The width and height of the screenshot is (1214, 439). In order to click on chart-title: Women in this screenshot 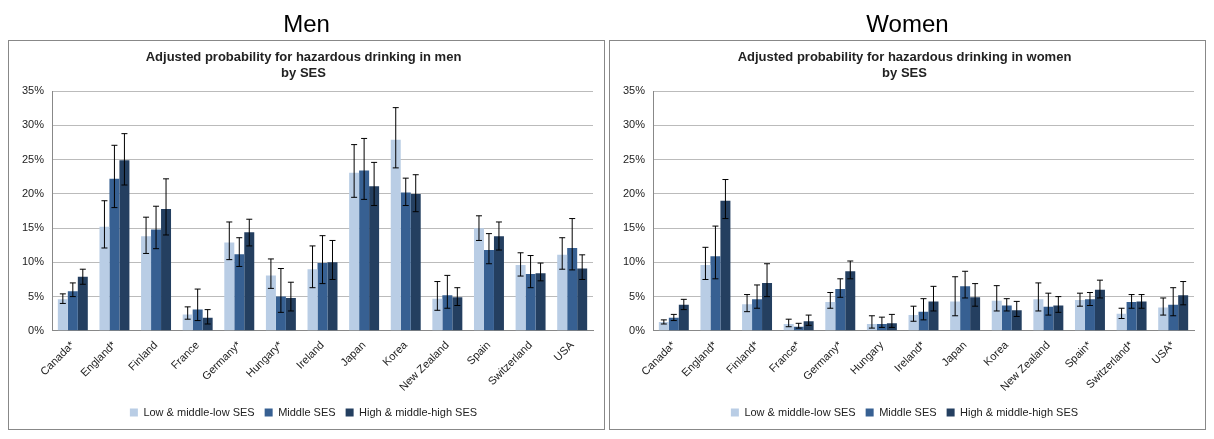, I will do `click(907, 24)`.